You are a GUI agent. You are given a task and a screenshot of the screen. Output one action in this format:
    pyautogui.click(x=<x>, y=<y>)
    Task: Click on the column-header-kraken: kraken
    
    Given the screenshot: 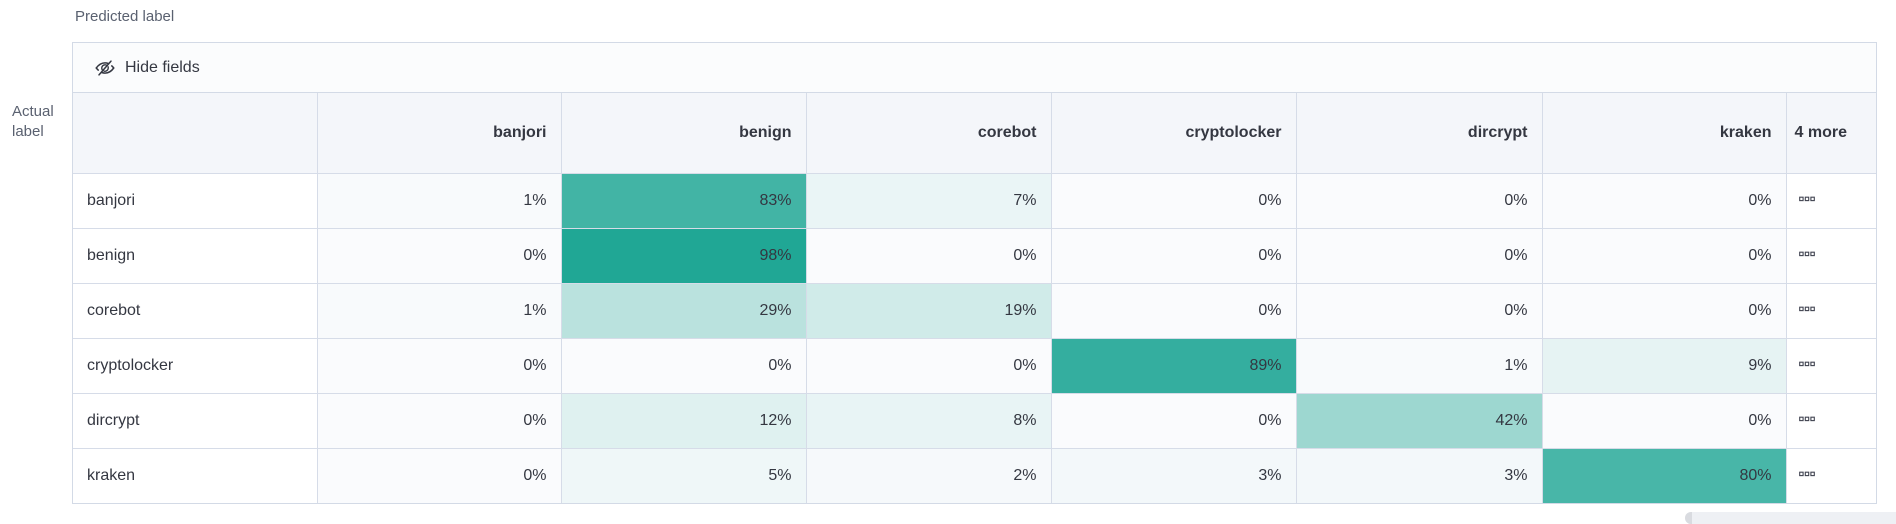 What is the action you would take?
    pyautogui.click(x=1664, y=133)
    